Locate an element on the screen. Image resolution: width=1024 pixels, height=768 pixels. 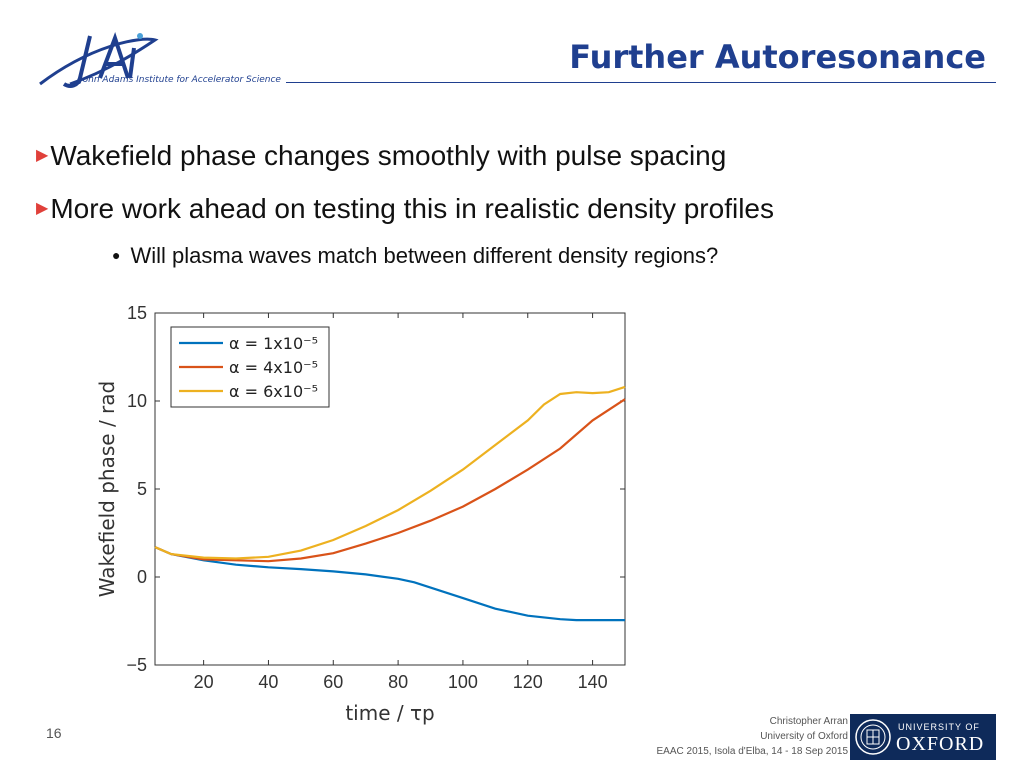
legend-entry: α = 4x10⁻⁵ is located at coordinates (273, 367).